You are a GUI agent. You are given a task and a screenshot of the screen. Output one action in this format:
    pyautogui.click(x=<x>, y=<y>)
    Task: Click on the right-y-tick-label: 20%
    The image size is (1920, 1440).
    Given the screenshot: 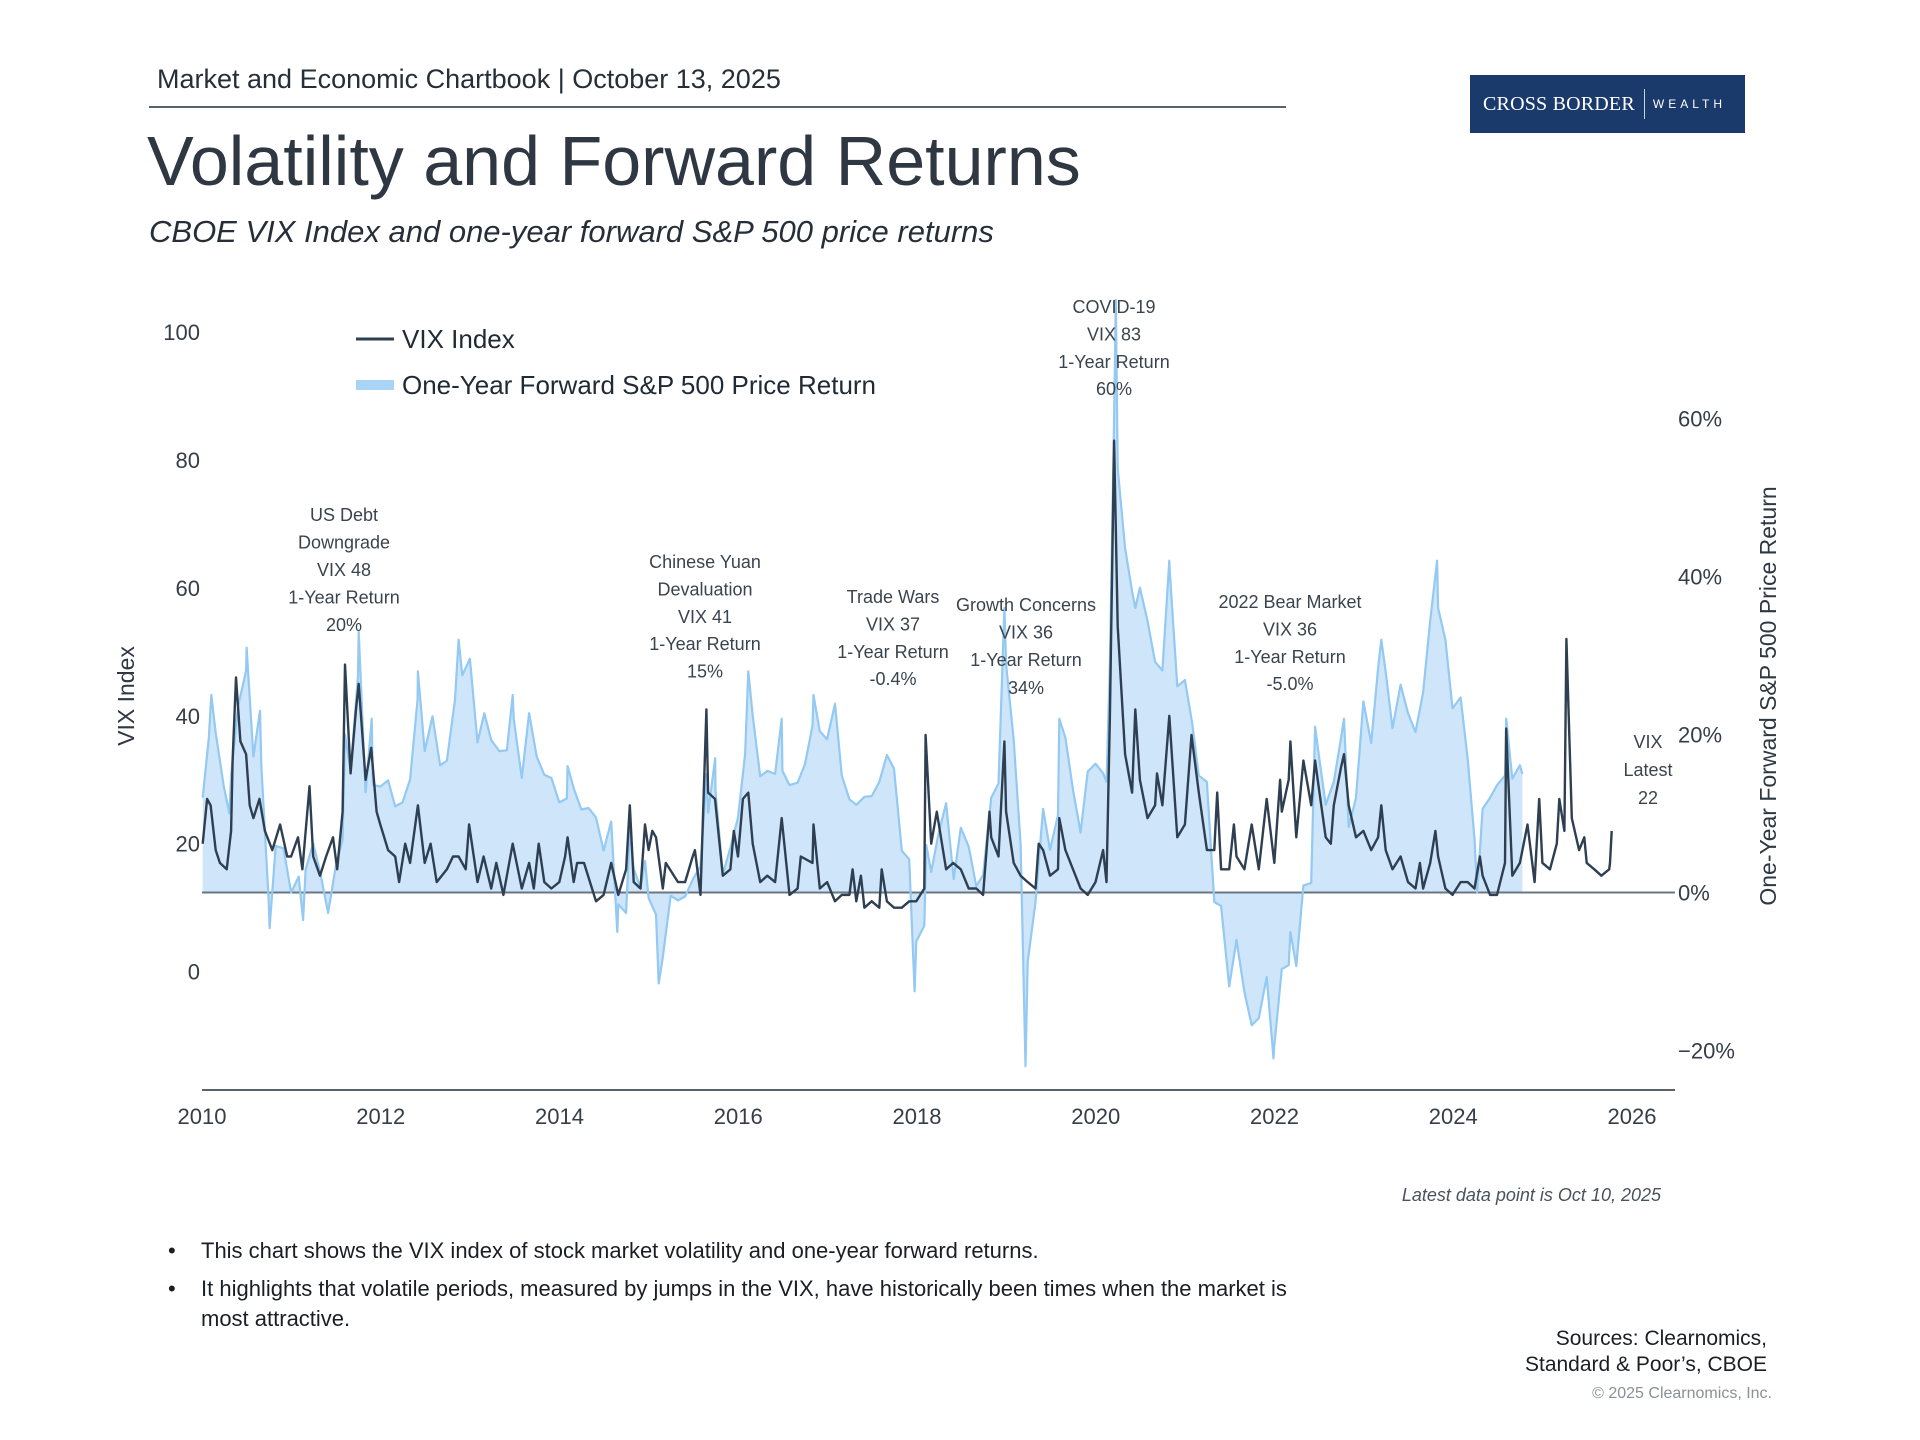 What is the action you would take?
    pyautogui.click(x=1700, y=735)
    